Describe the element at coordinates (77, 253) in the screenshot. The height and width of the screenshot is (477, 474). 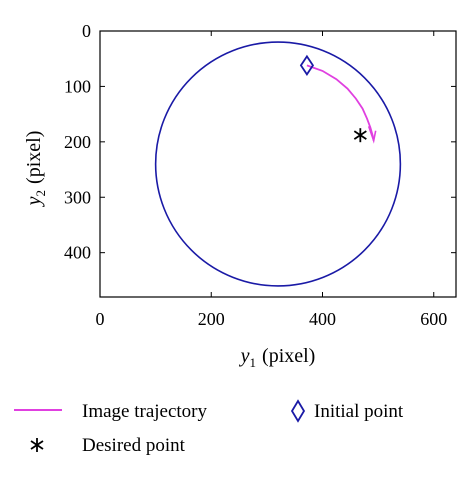
I see `y-tick-label: 400` at that location.